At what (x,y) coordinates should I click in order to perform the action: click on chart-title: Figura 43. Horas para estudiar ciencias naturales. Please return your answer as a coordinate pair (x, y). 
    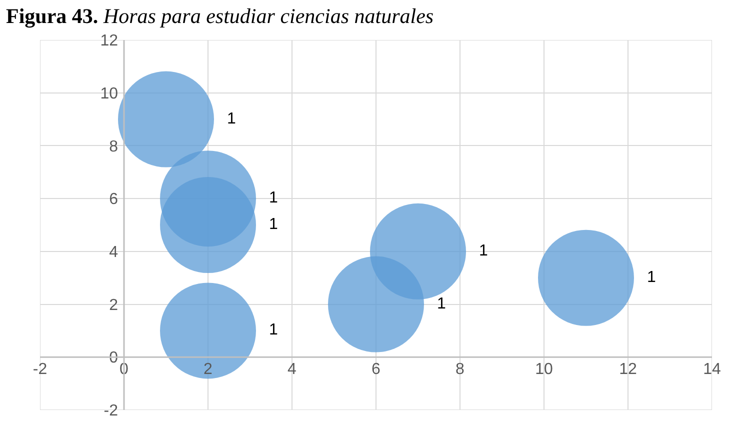
    Looking at the image, I should click on (220, 16).